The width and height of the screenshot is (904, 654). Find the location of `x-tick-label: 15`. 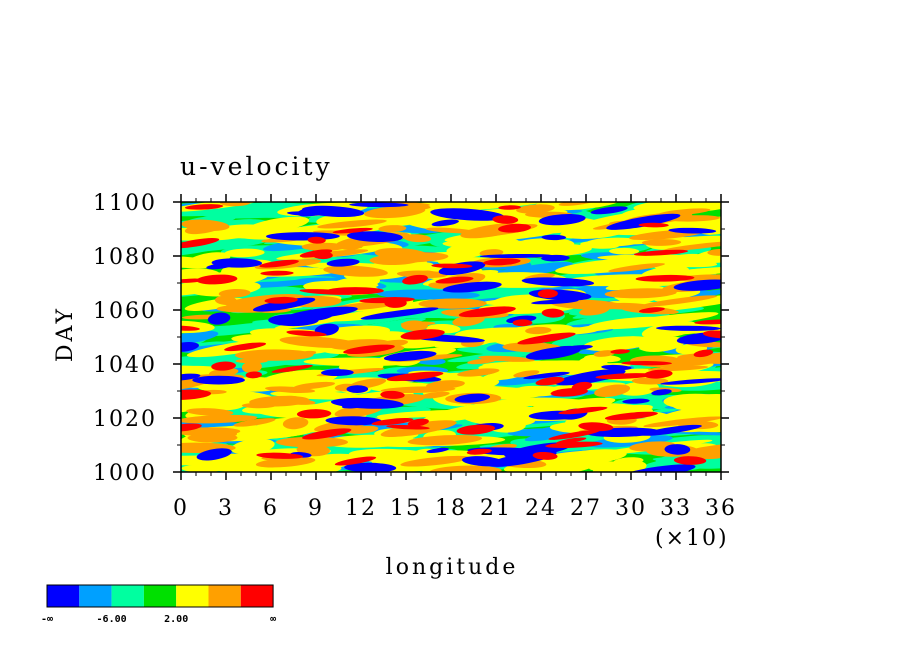

x-tick-label: 15 is located at coordinates (406, 508).